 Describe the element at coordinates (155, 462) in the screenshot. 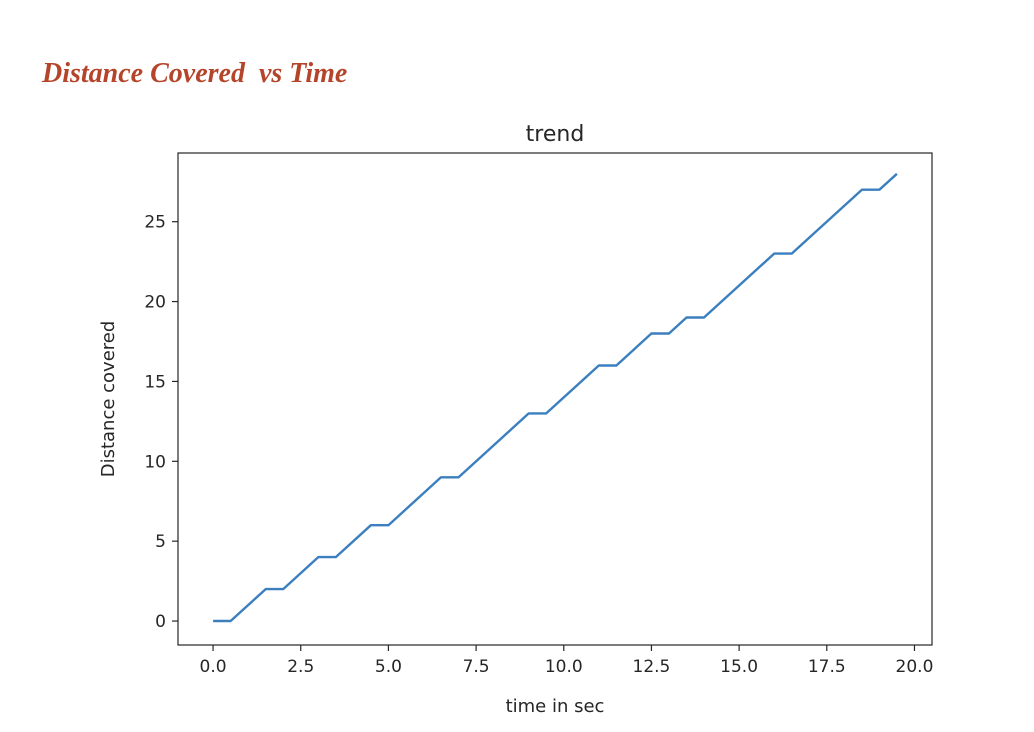

I see `y-tick-label: 10` at that location.